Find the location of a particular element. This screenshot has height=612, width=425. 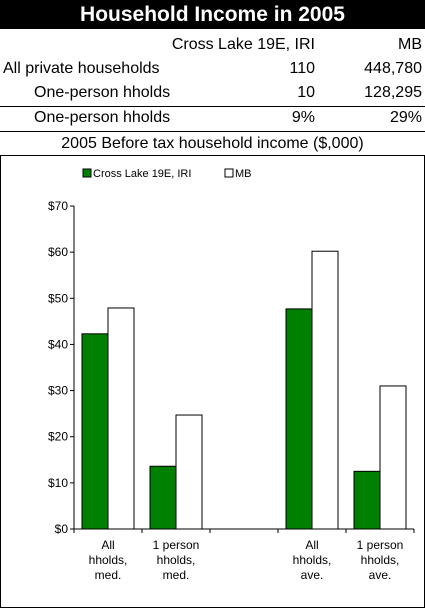

y-tick-label: $20 is located at coordinates (58, 437).